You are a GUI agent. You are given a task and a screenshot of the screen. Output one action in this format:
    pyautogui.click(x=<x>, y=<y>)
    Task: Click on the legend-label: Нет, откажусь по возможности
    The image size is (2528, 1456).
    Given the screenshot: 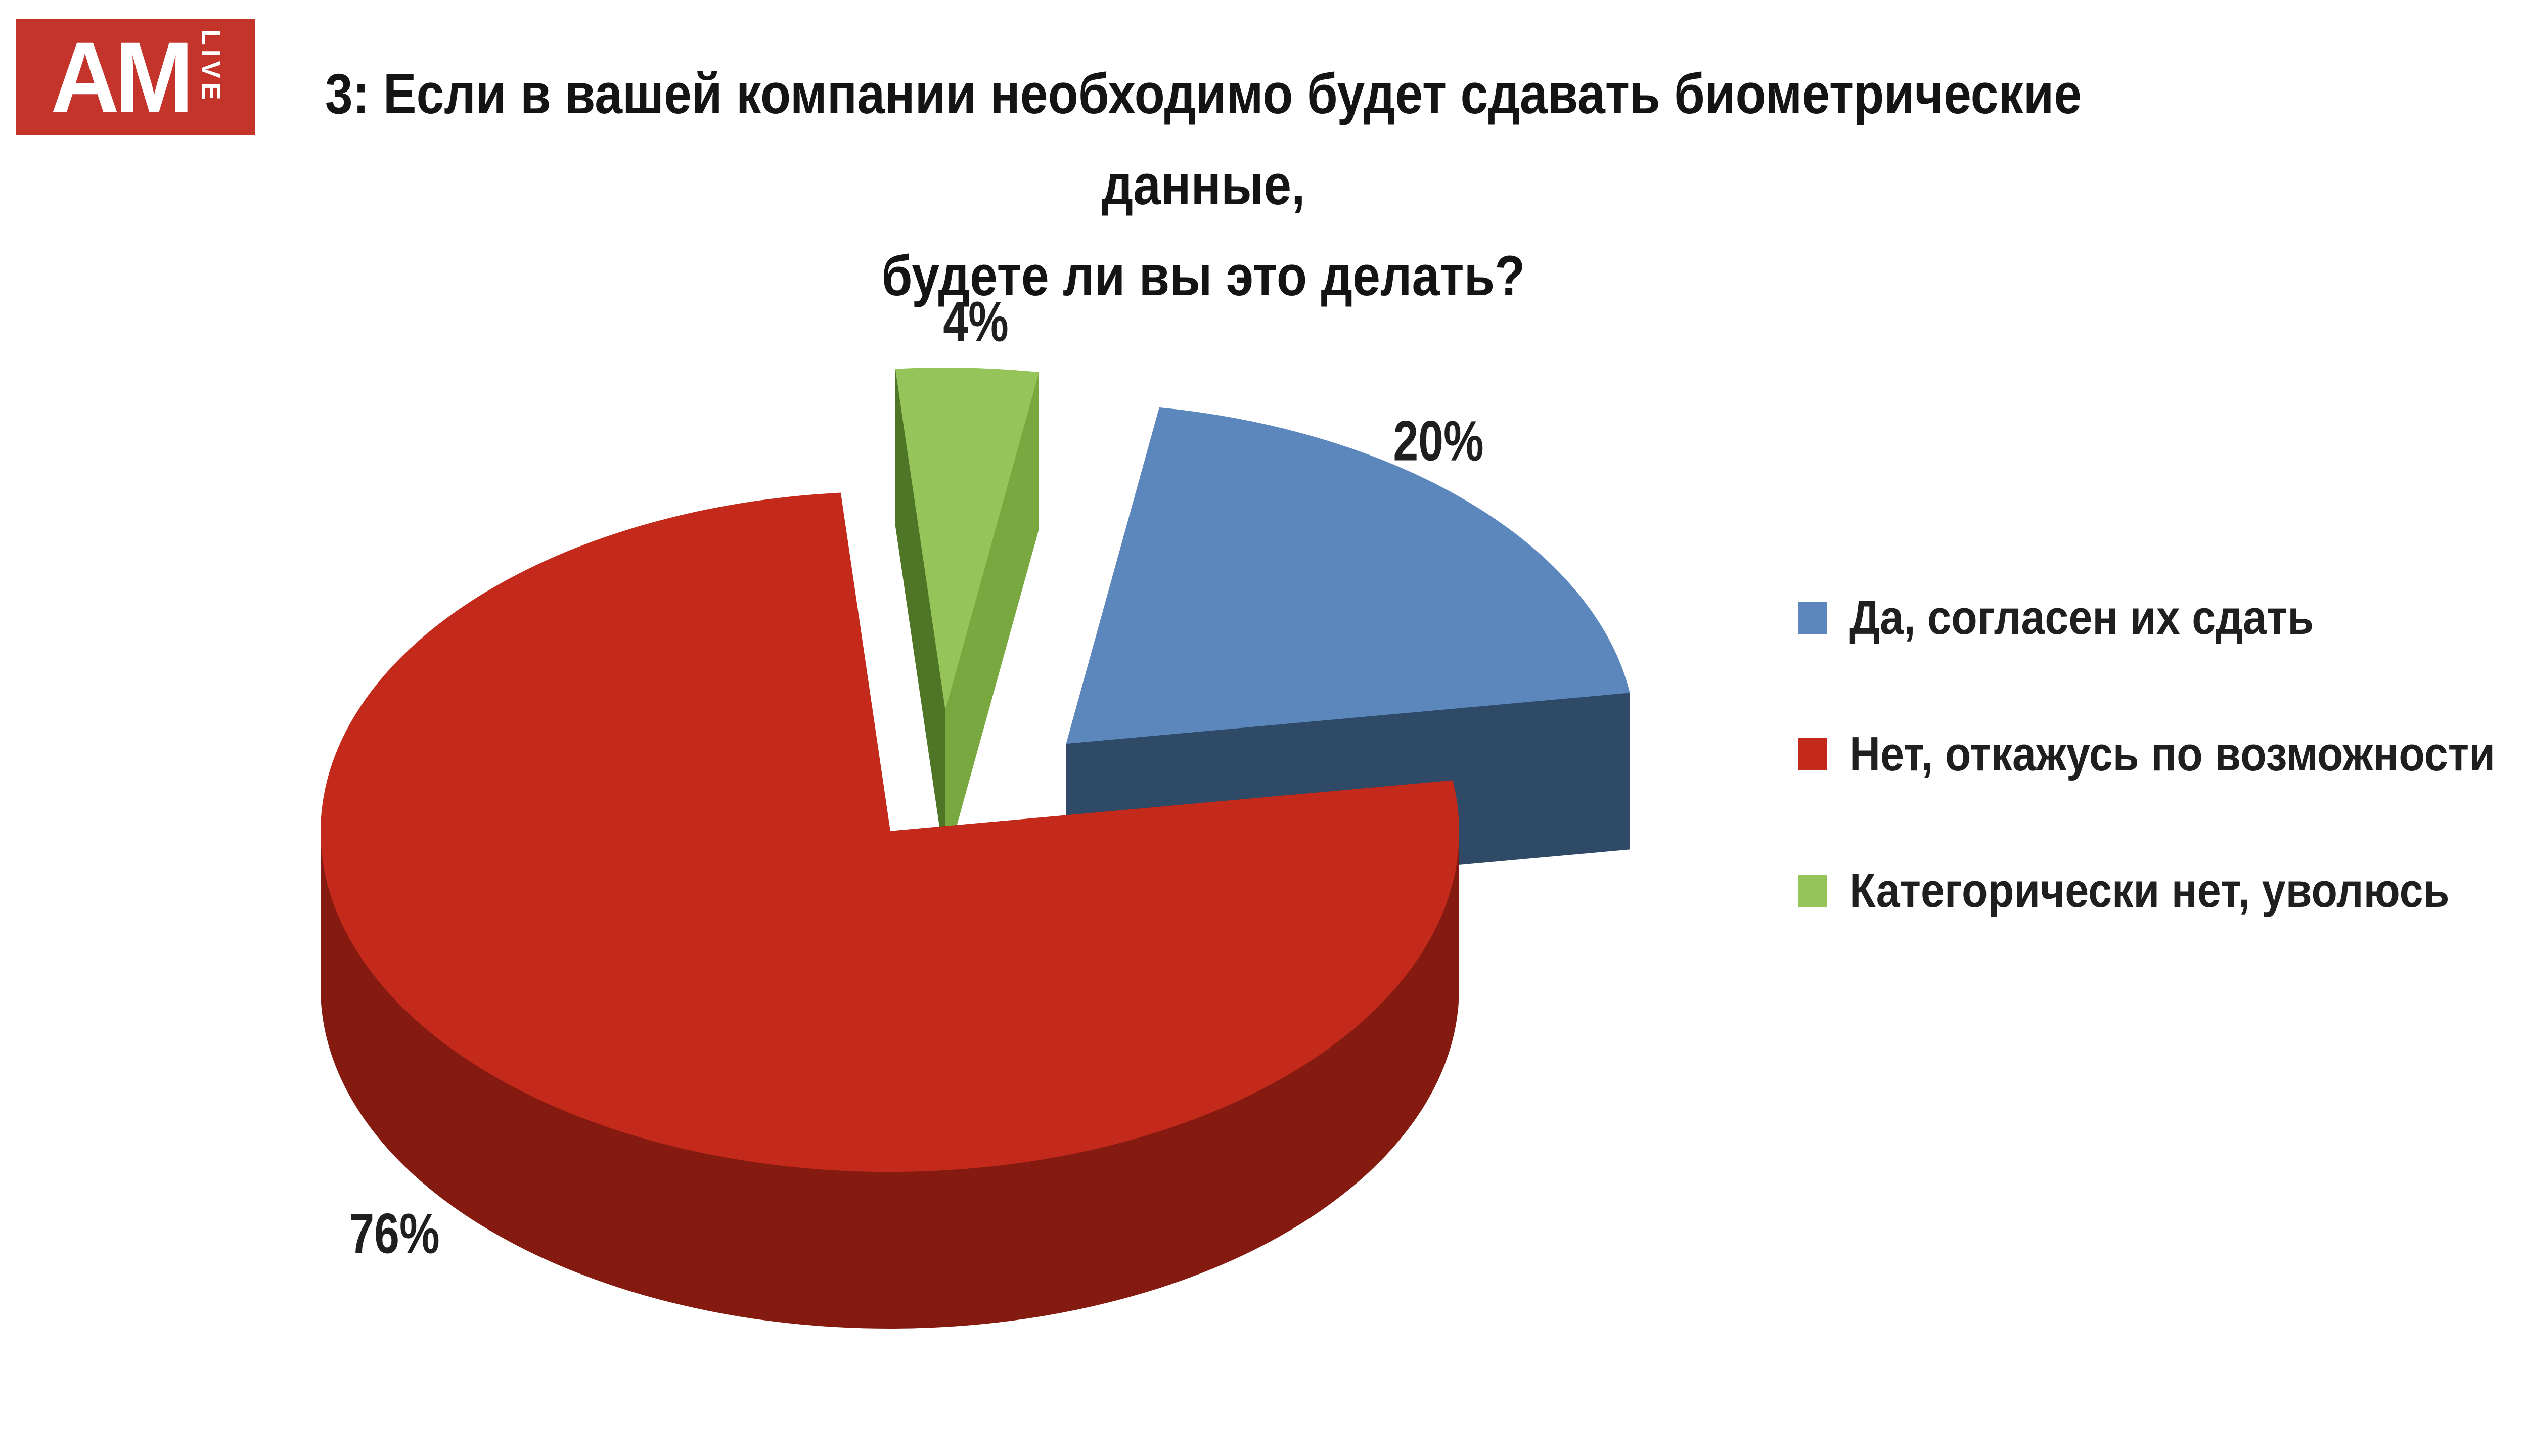 What is the action you would take?
    pyautogui.click(x=2172, y=754)
    